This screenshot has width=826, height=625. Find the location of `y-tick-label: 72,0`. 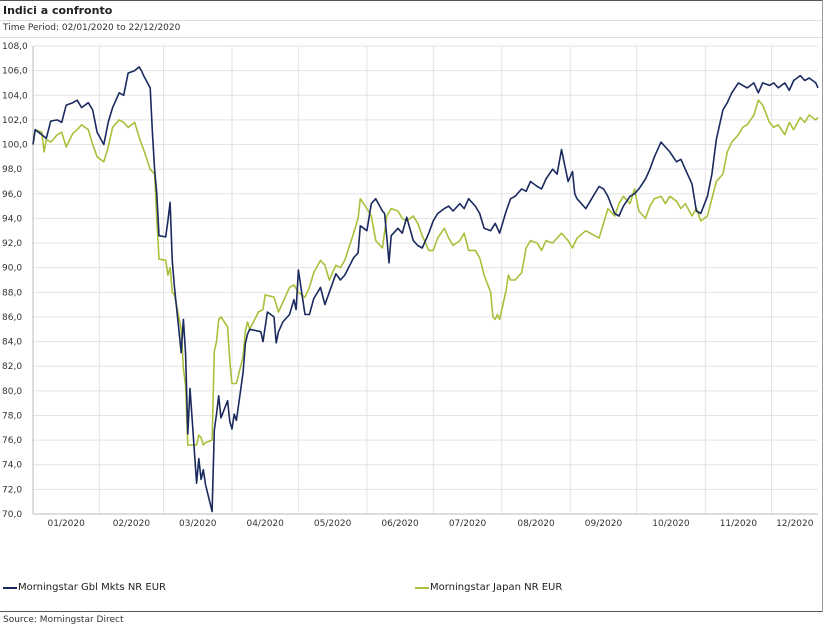

y-tick-label: 72,0 is located at coordinates (12, 490).